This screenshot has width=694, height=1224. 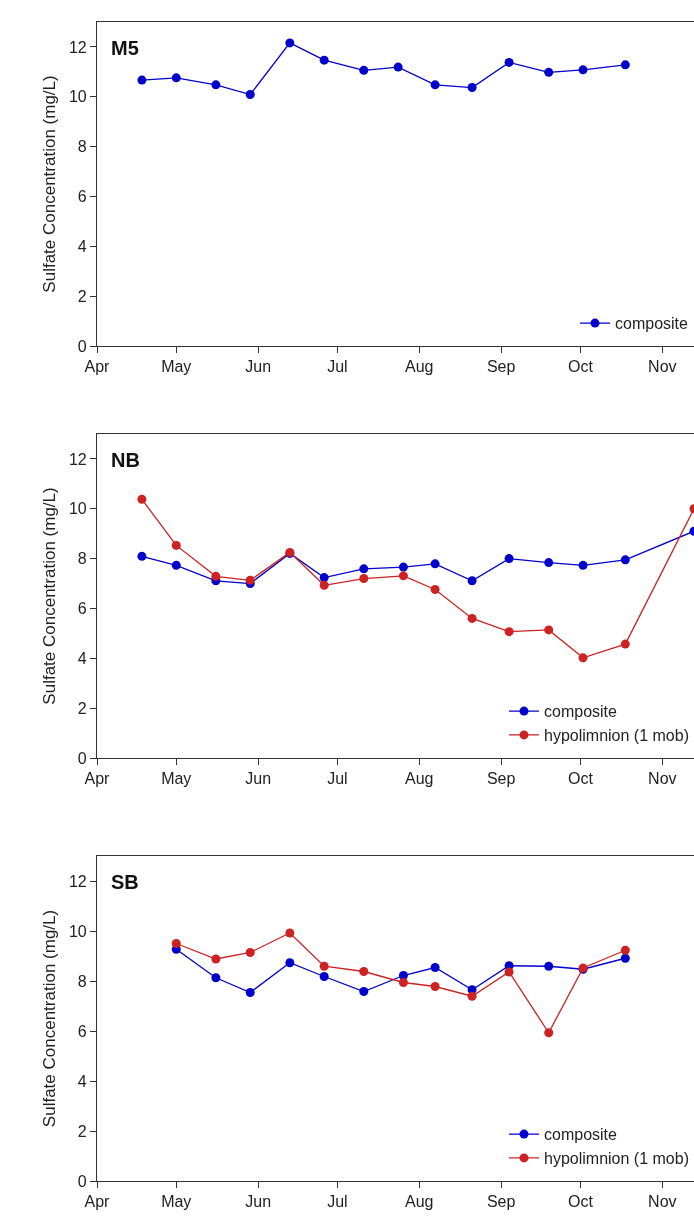 What do you see at coordinates (125, 48) in the screenshot?
I see `text: M5` at bounding box center [125, 48].